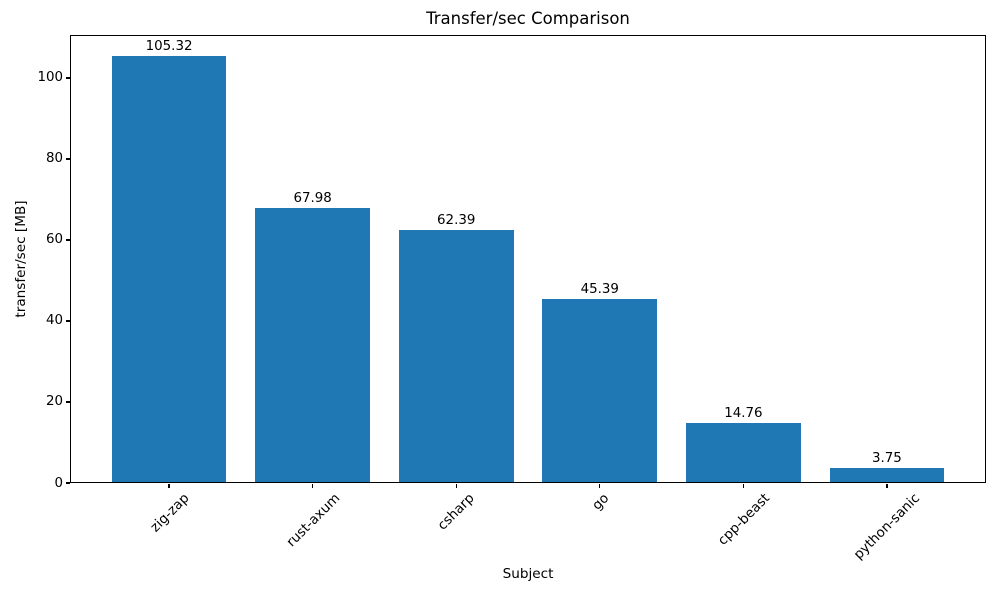 This screenshot has width=1000, height=600. Describe the element at coordinates (21, 259) in the screenshot. I see `y-axis-label: transfer/sec [MB]` at that location.